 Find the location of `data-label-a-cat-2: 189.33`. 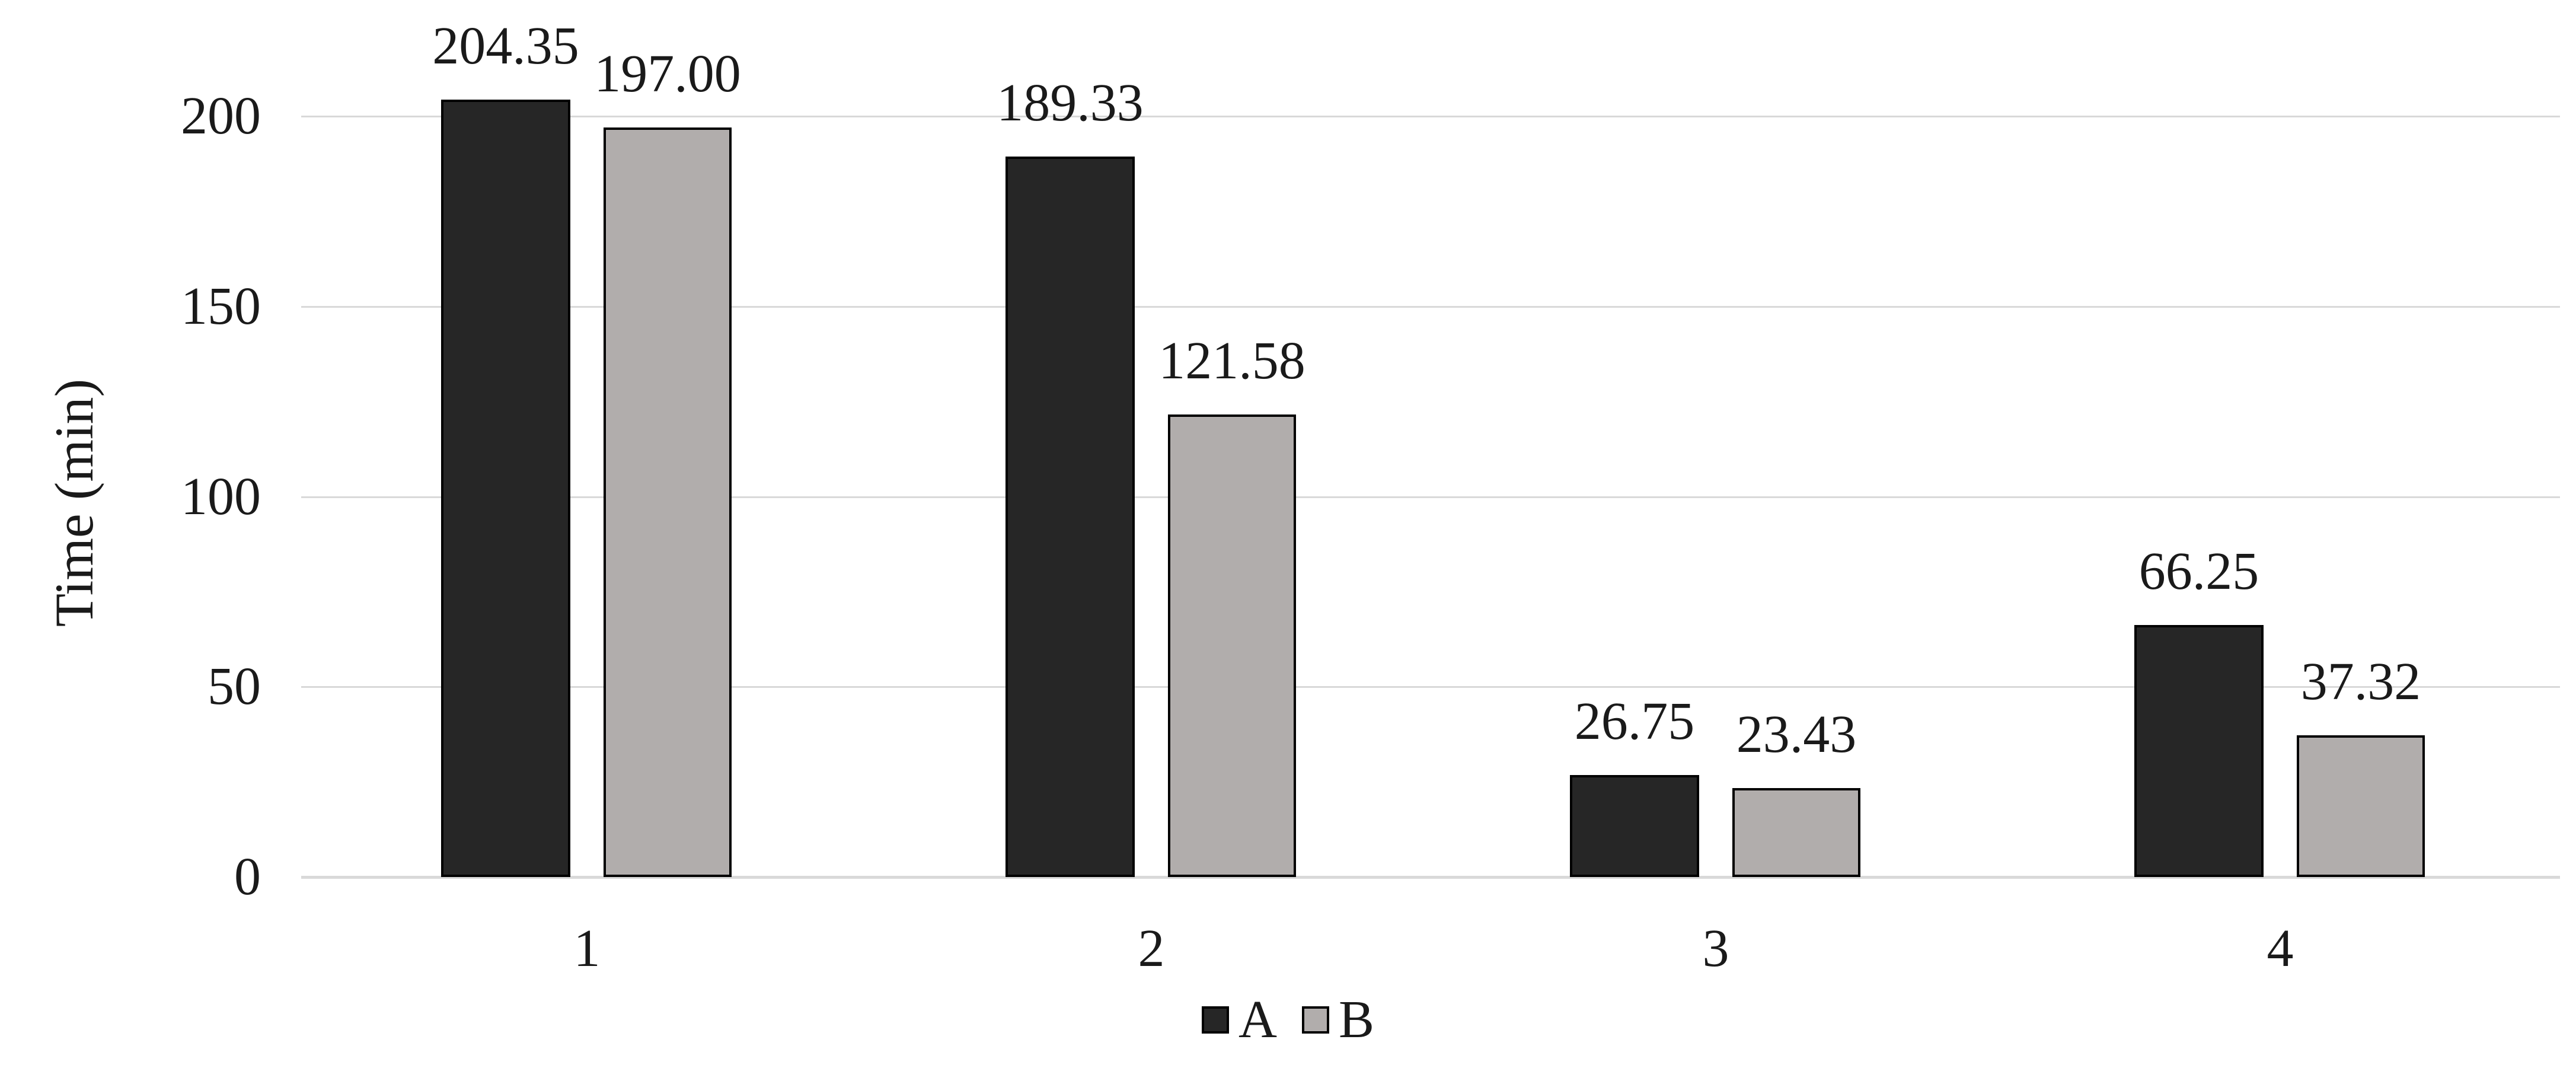

data-label-a-cat-2: 189.33 is located at coordinates (1070, 103).